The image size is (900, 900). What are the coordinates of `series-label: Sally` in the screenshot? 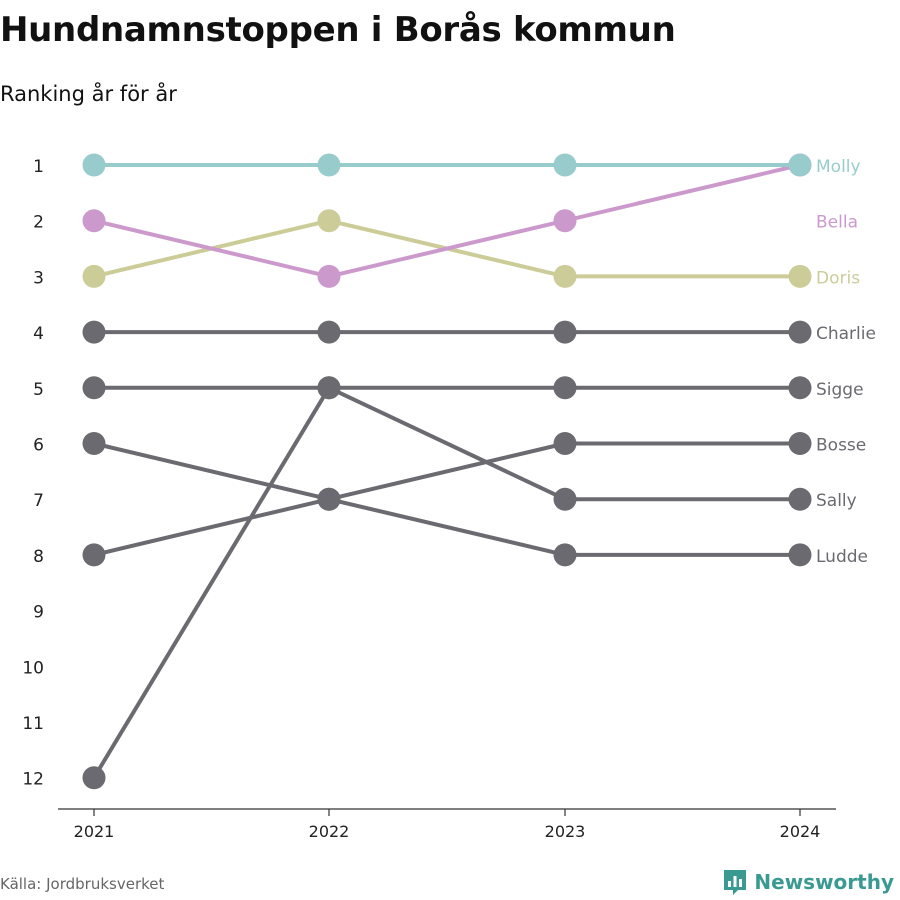 It's located at (836, 501).